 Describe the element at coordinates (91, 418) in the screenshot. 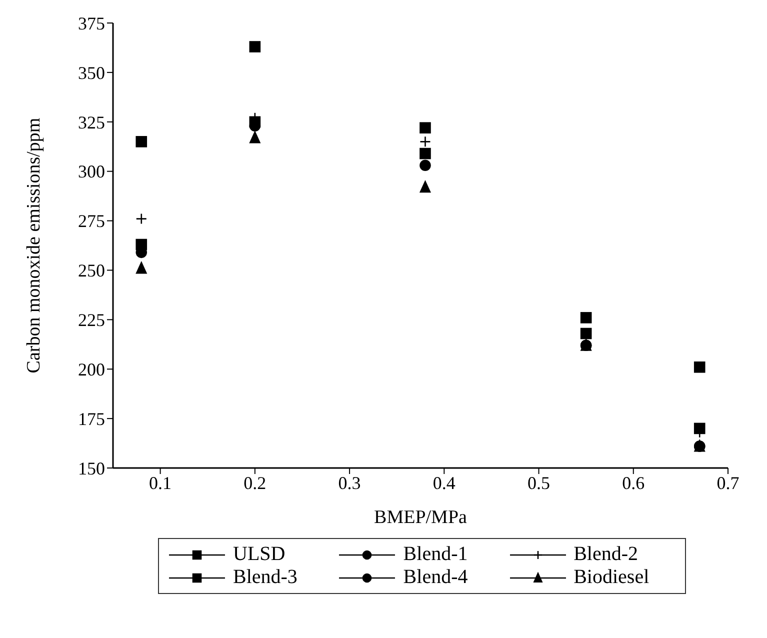

I see `y-tick-label: 175` at that location.